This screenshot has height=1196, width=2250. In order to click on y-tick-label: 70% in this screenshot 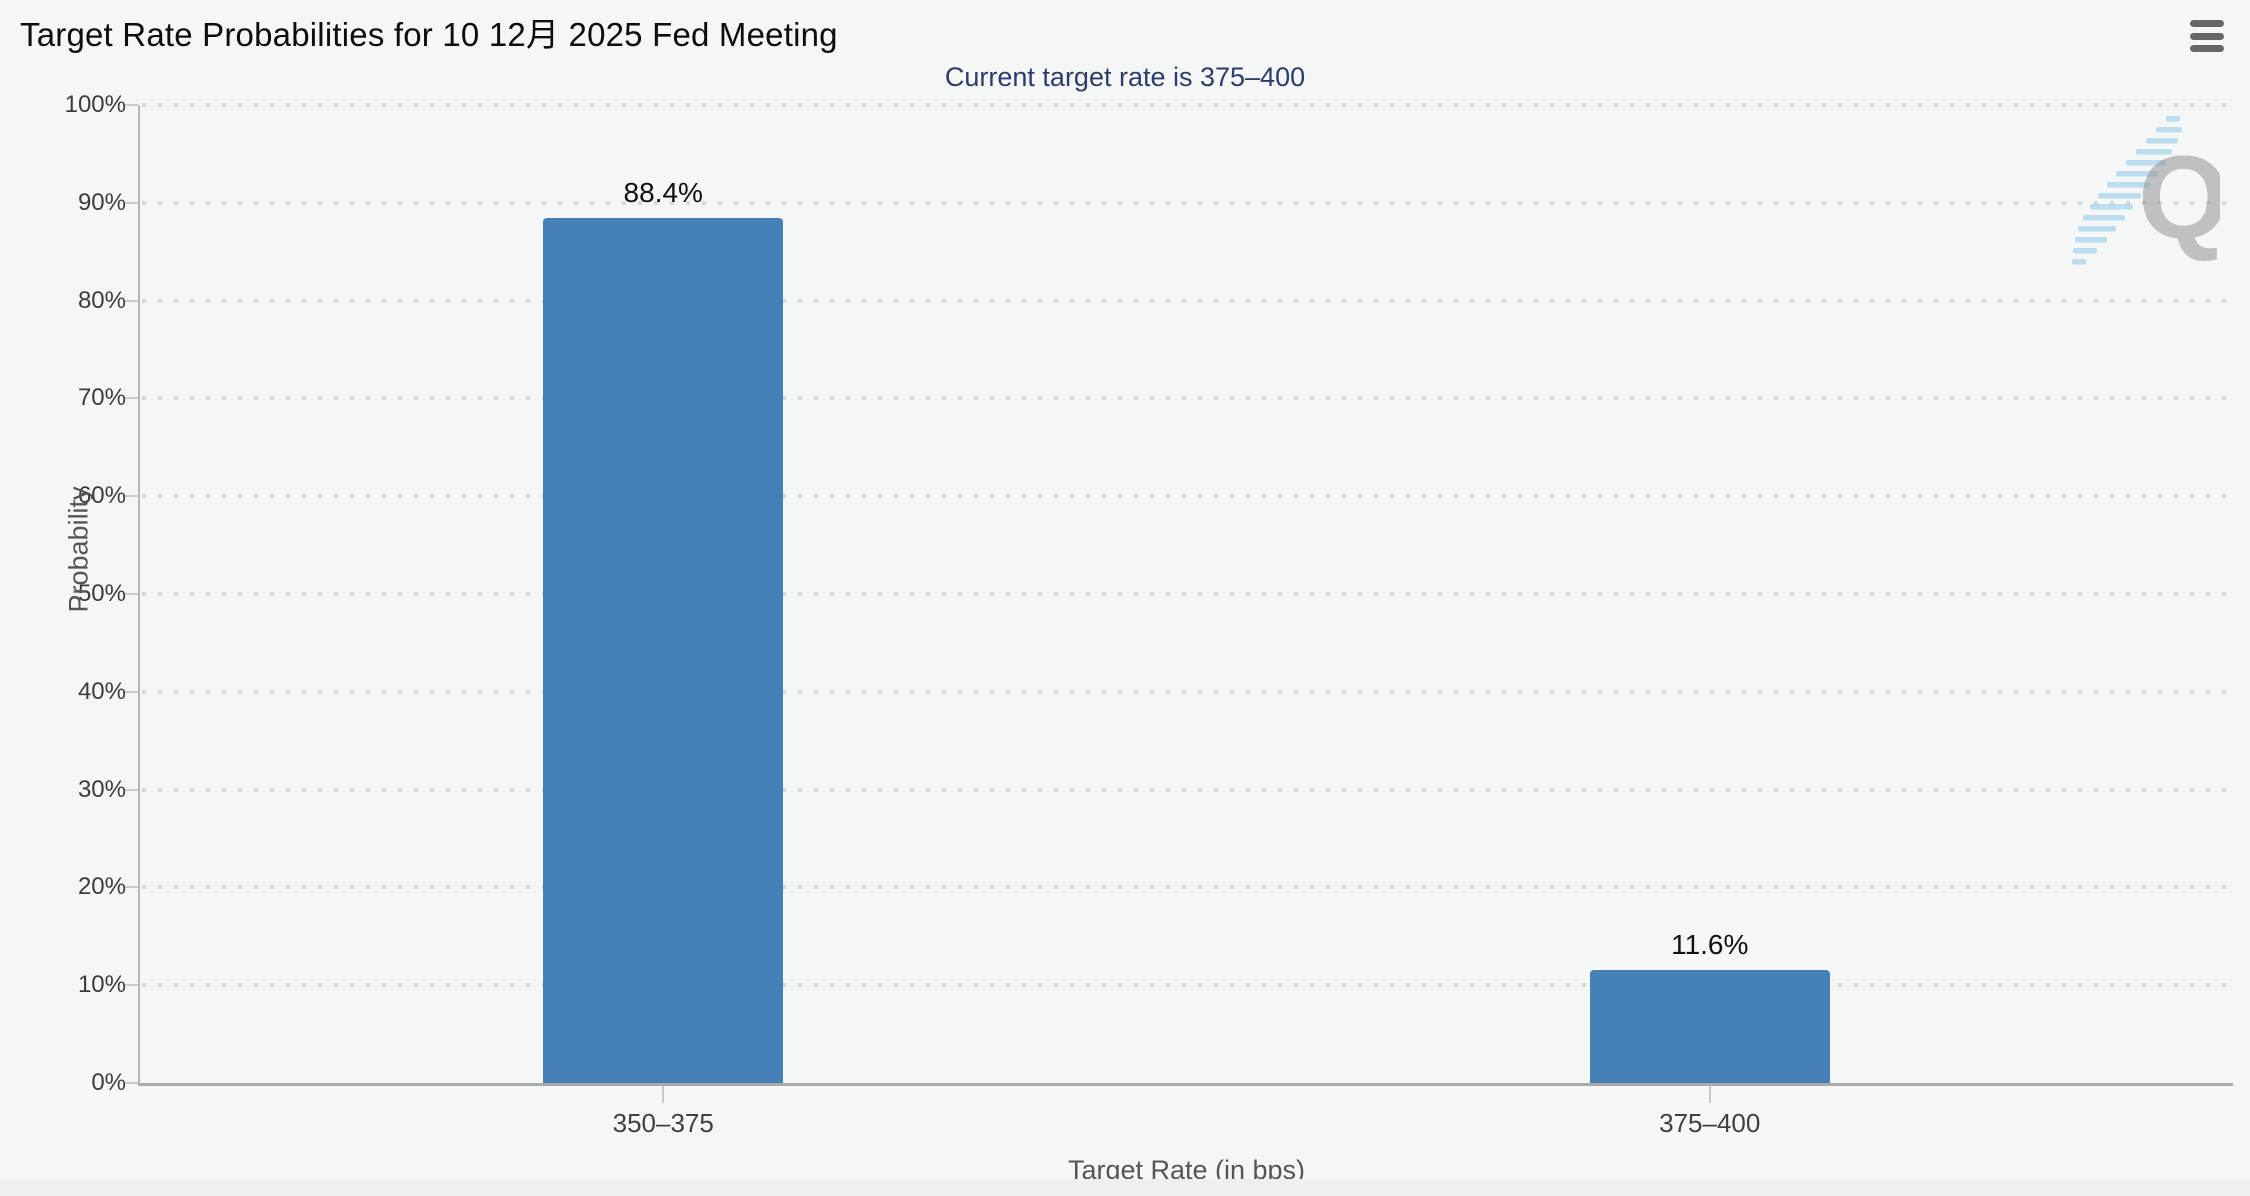, I will do `click(101, 398)`.